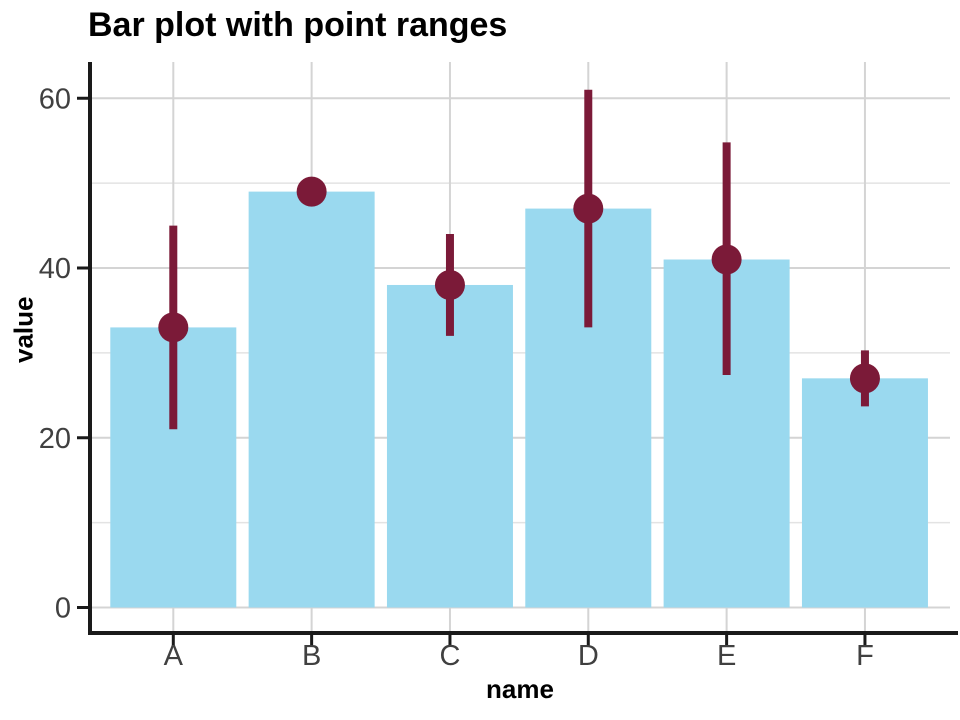 This screenshot has width=960, height=720. What do you see at coordinates (55, 269) in the screenshot?
I see `y-tick-label: 40` at bounding box center [55, 269].